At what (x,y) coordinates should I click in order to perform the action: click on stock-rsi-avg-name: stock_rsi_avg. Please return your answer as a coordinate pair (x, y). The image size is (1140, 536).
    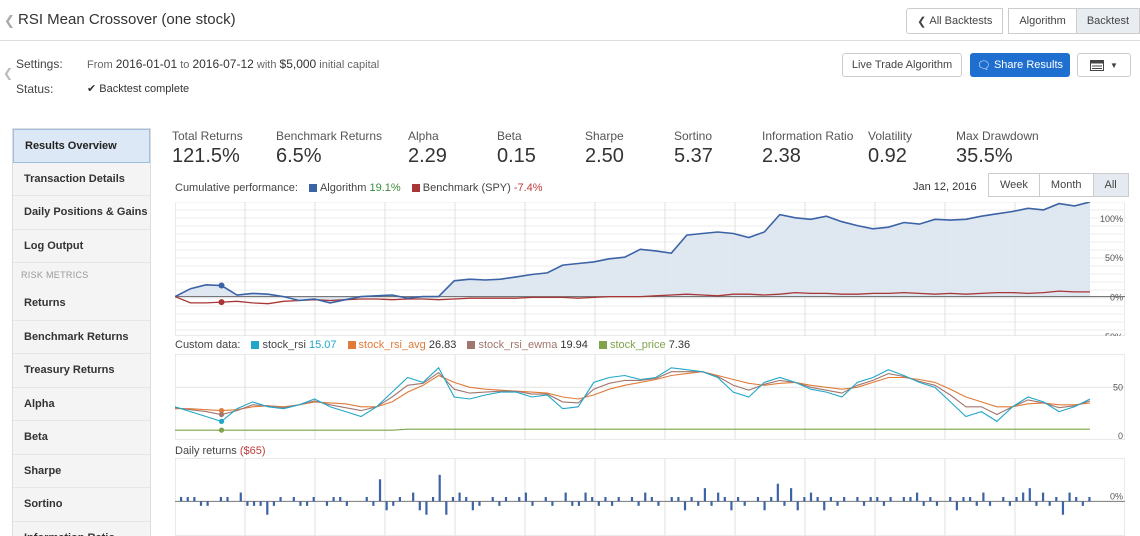
    Looking at the image, I should click on (392, 345).